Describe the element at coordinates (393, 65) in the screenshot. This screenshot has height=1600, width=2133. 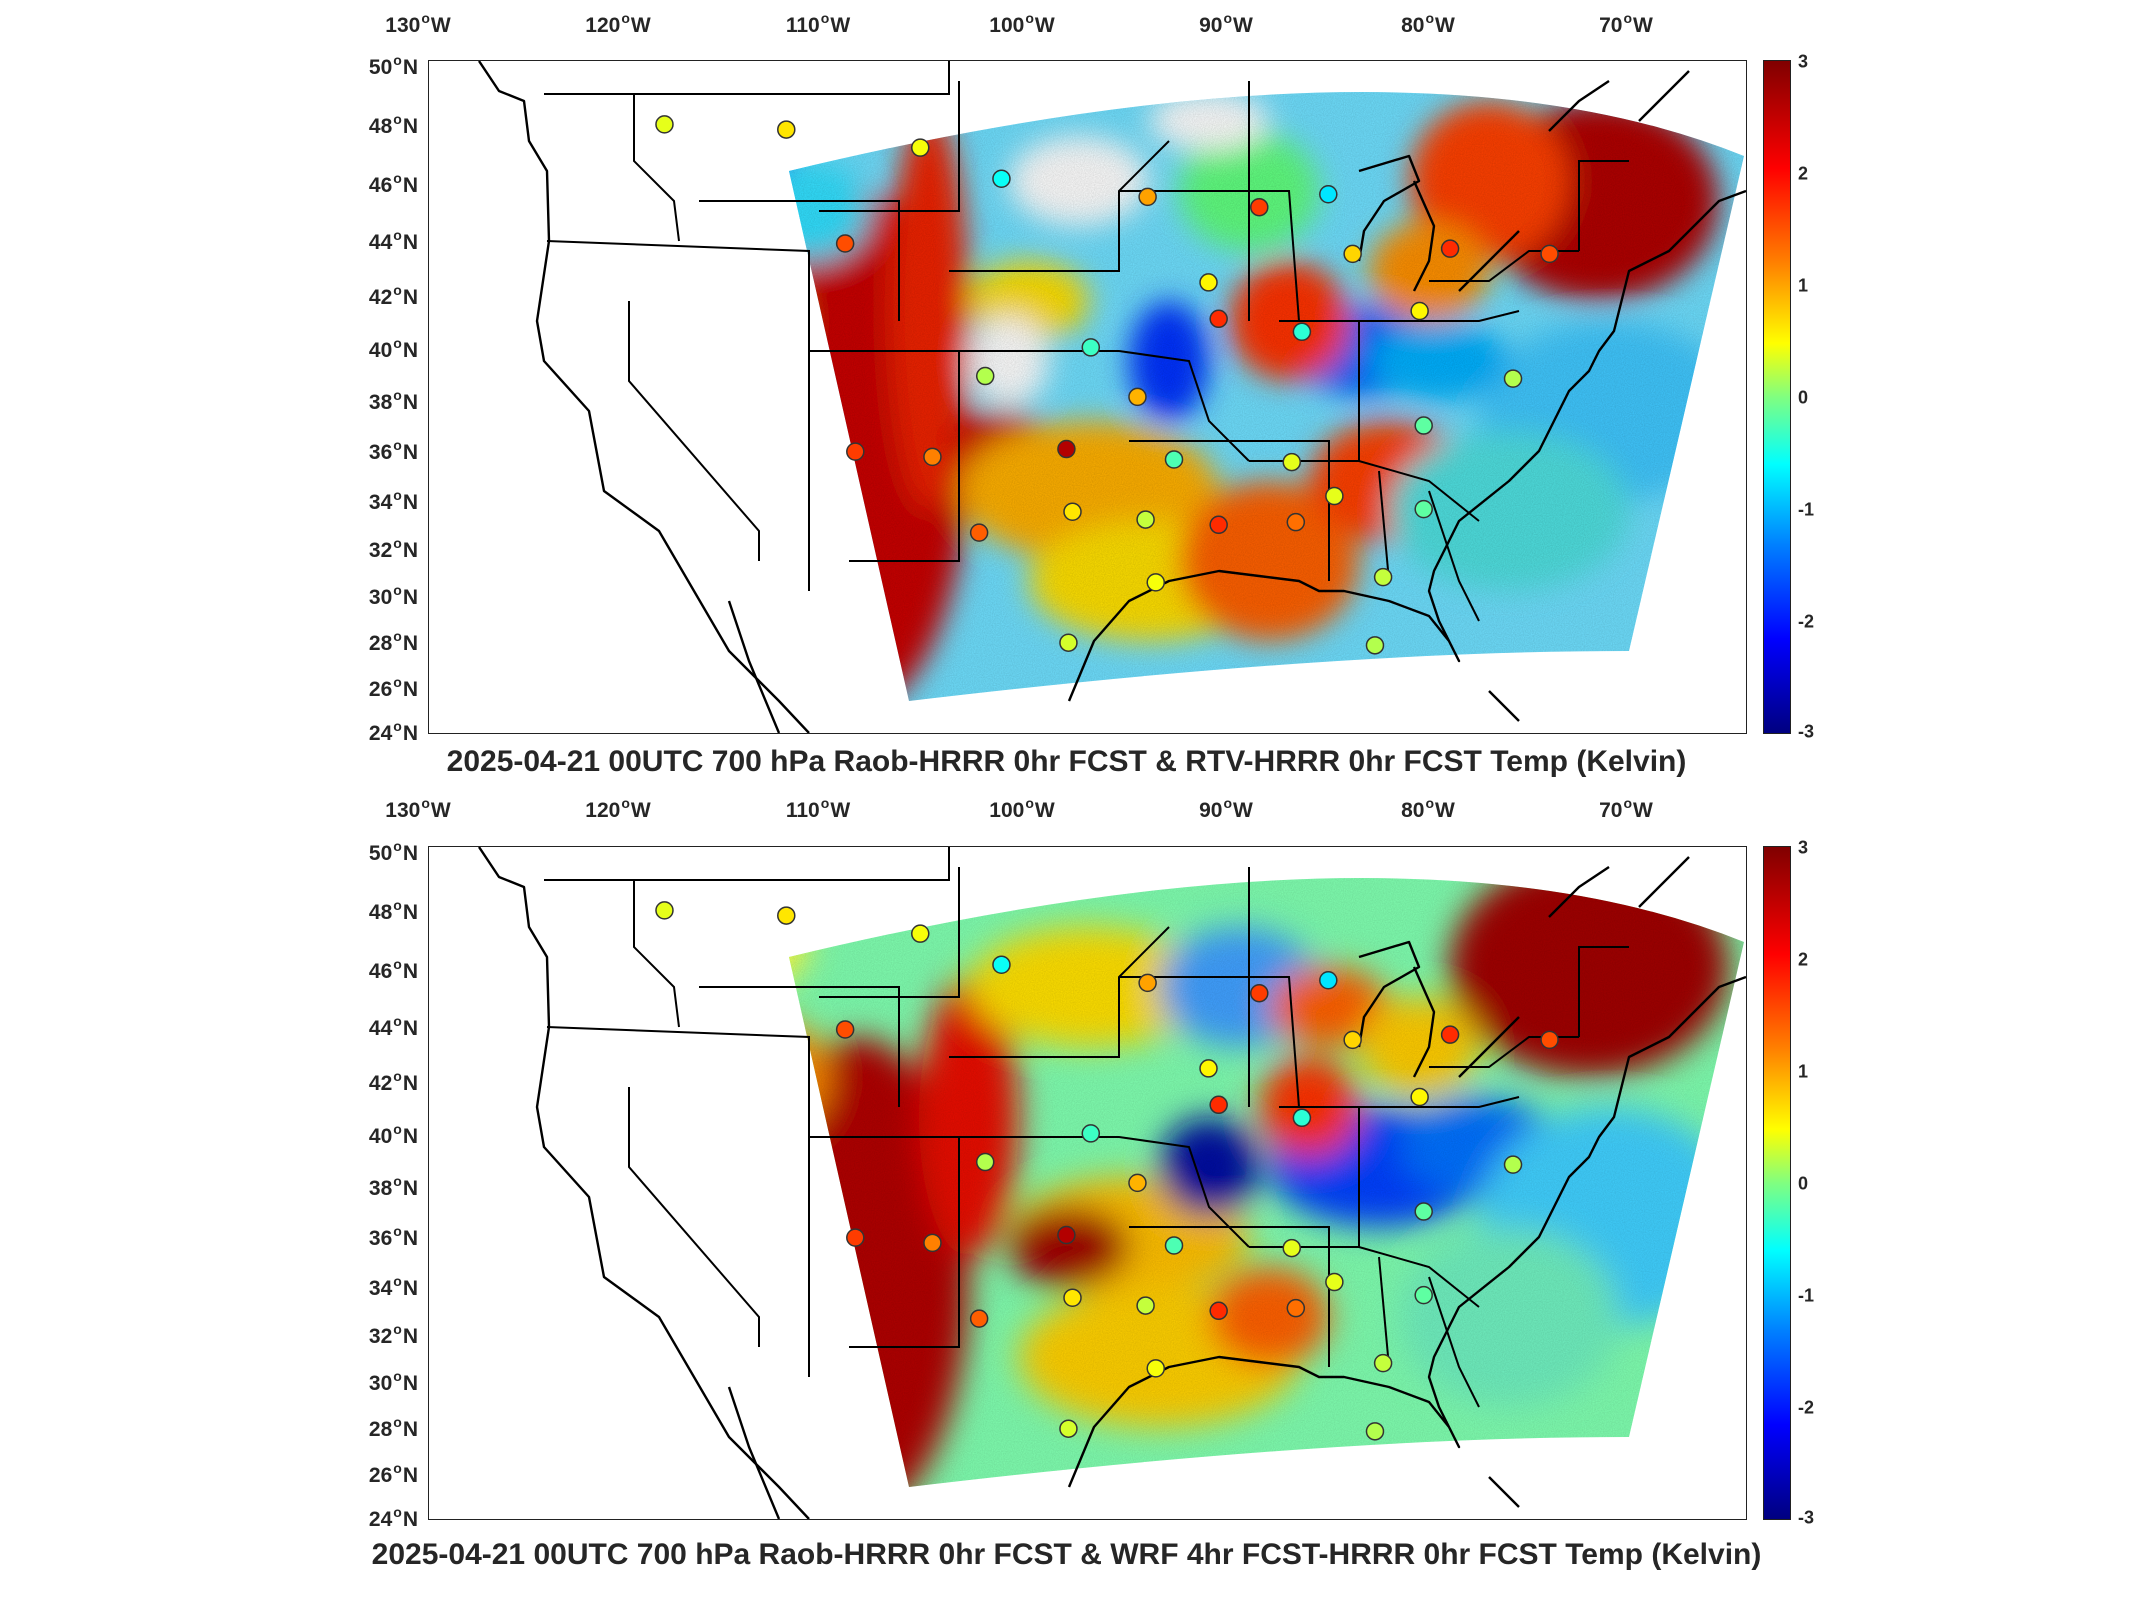
I see `lat-label: 50oN` at that location.